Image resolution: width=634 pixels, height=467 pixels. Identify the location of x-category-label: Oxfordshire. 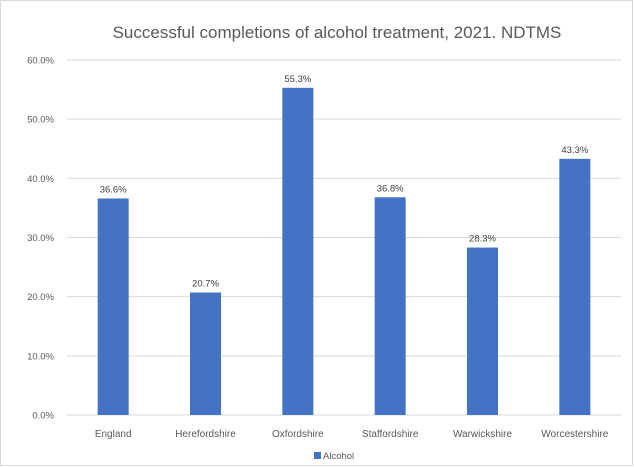
(298, 434).